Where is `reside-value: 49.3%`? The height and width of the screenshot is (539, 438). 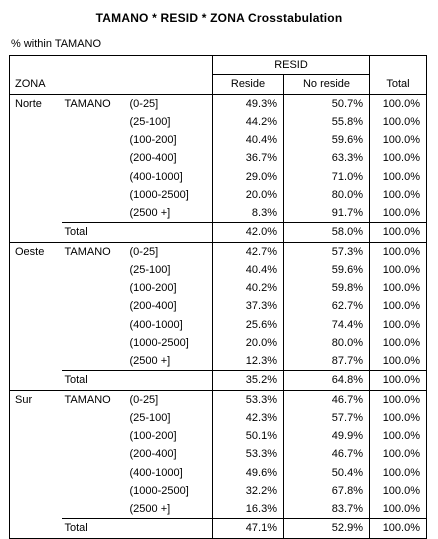
reside-value: 49.3% is located at coordinates (248, 103).